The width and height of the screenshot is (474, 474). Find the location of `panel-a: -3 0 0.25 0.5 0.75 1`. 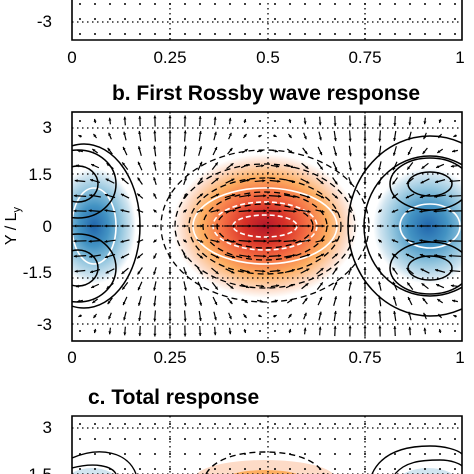

panel-a: -3 0 0.25 0.5 0.75 1 is located at coordinates (251, 33).